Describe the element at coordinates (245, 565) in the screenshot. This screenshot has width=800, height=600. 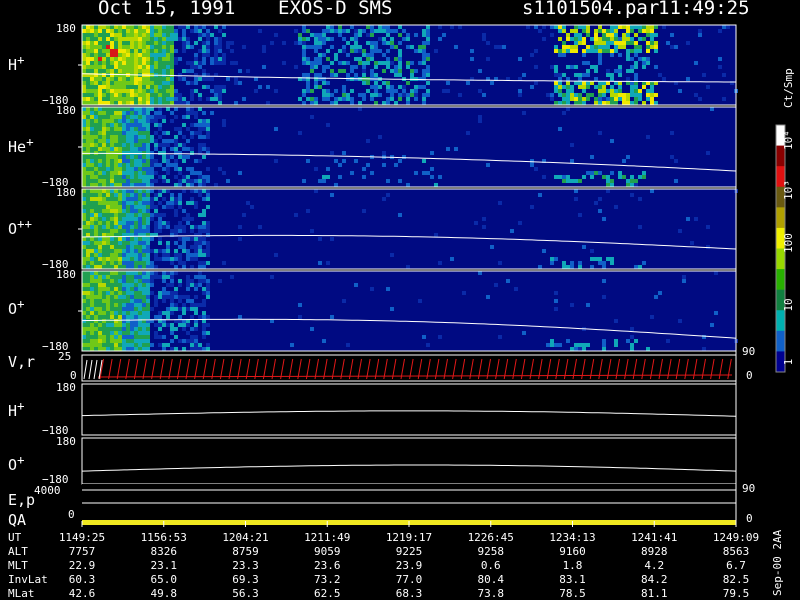
I see `ut-row-value: 23.3` at that location.